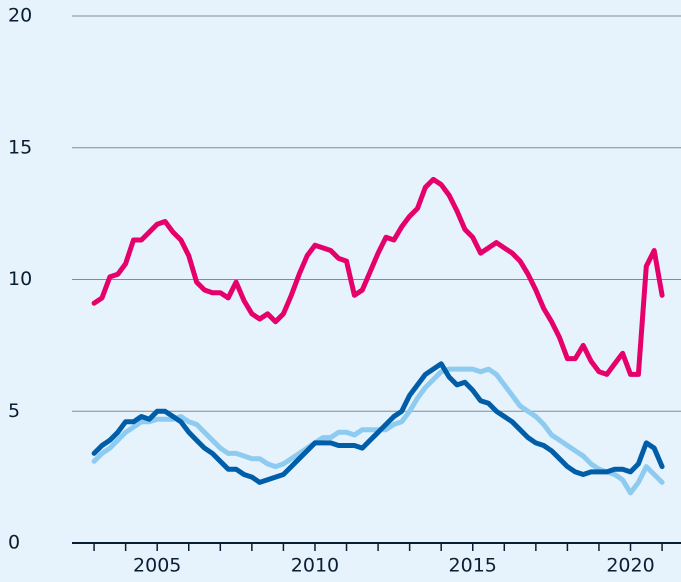 This screenshot has width=681, height=582. Describe the element at coordinates (157, 566) in the screenshot. I see `x-tick-label: 2005` at that location.